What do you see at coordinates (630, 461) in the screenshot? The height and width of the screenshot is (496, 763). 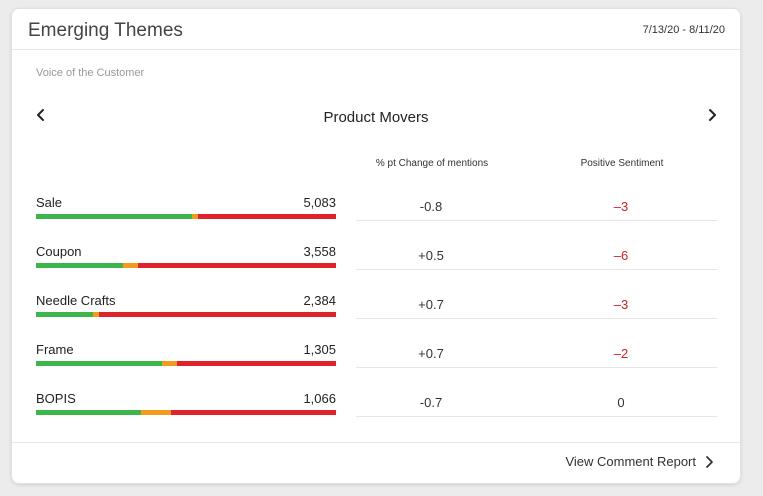 I see `view-comment-report-link: View Comment Report` at bounding box center [630, 461].